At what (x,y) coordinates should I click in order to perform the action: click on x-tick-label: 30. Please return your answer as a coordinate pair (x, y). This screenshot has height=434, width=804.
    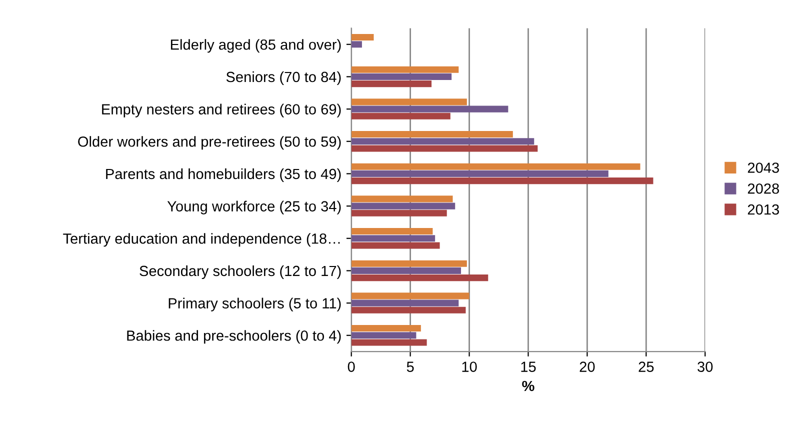
    Looking at the image, I should click on (705, 367).